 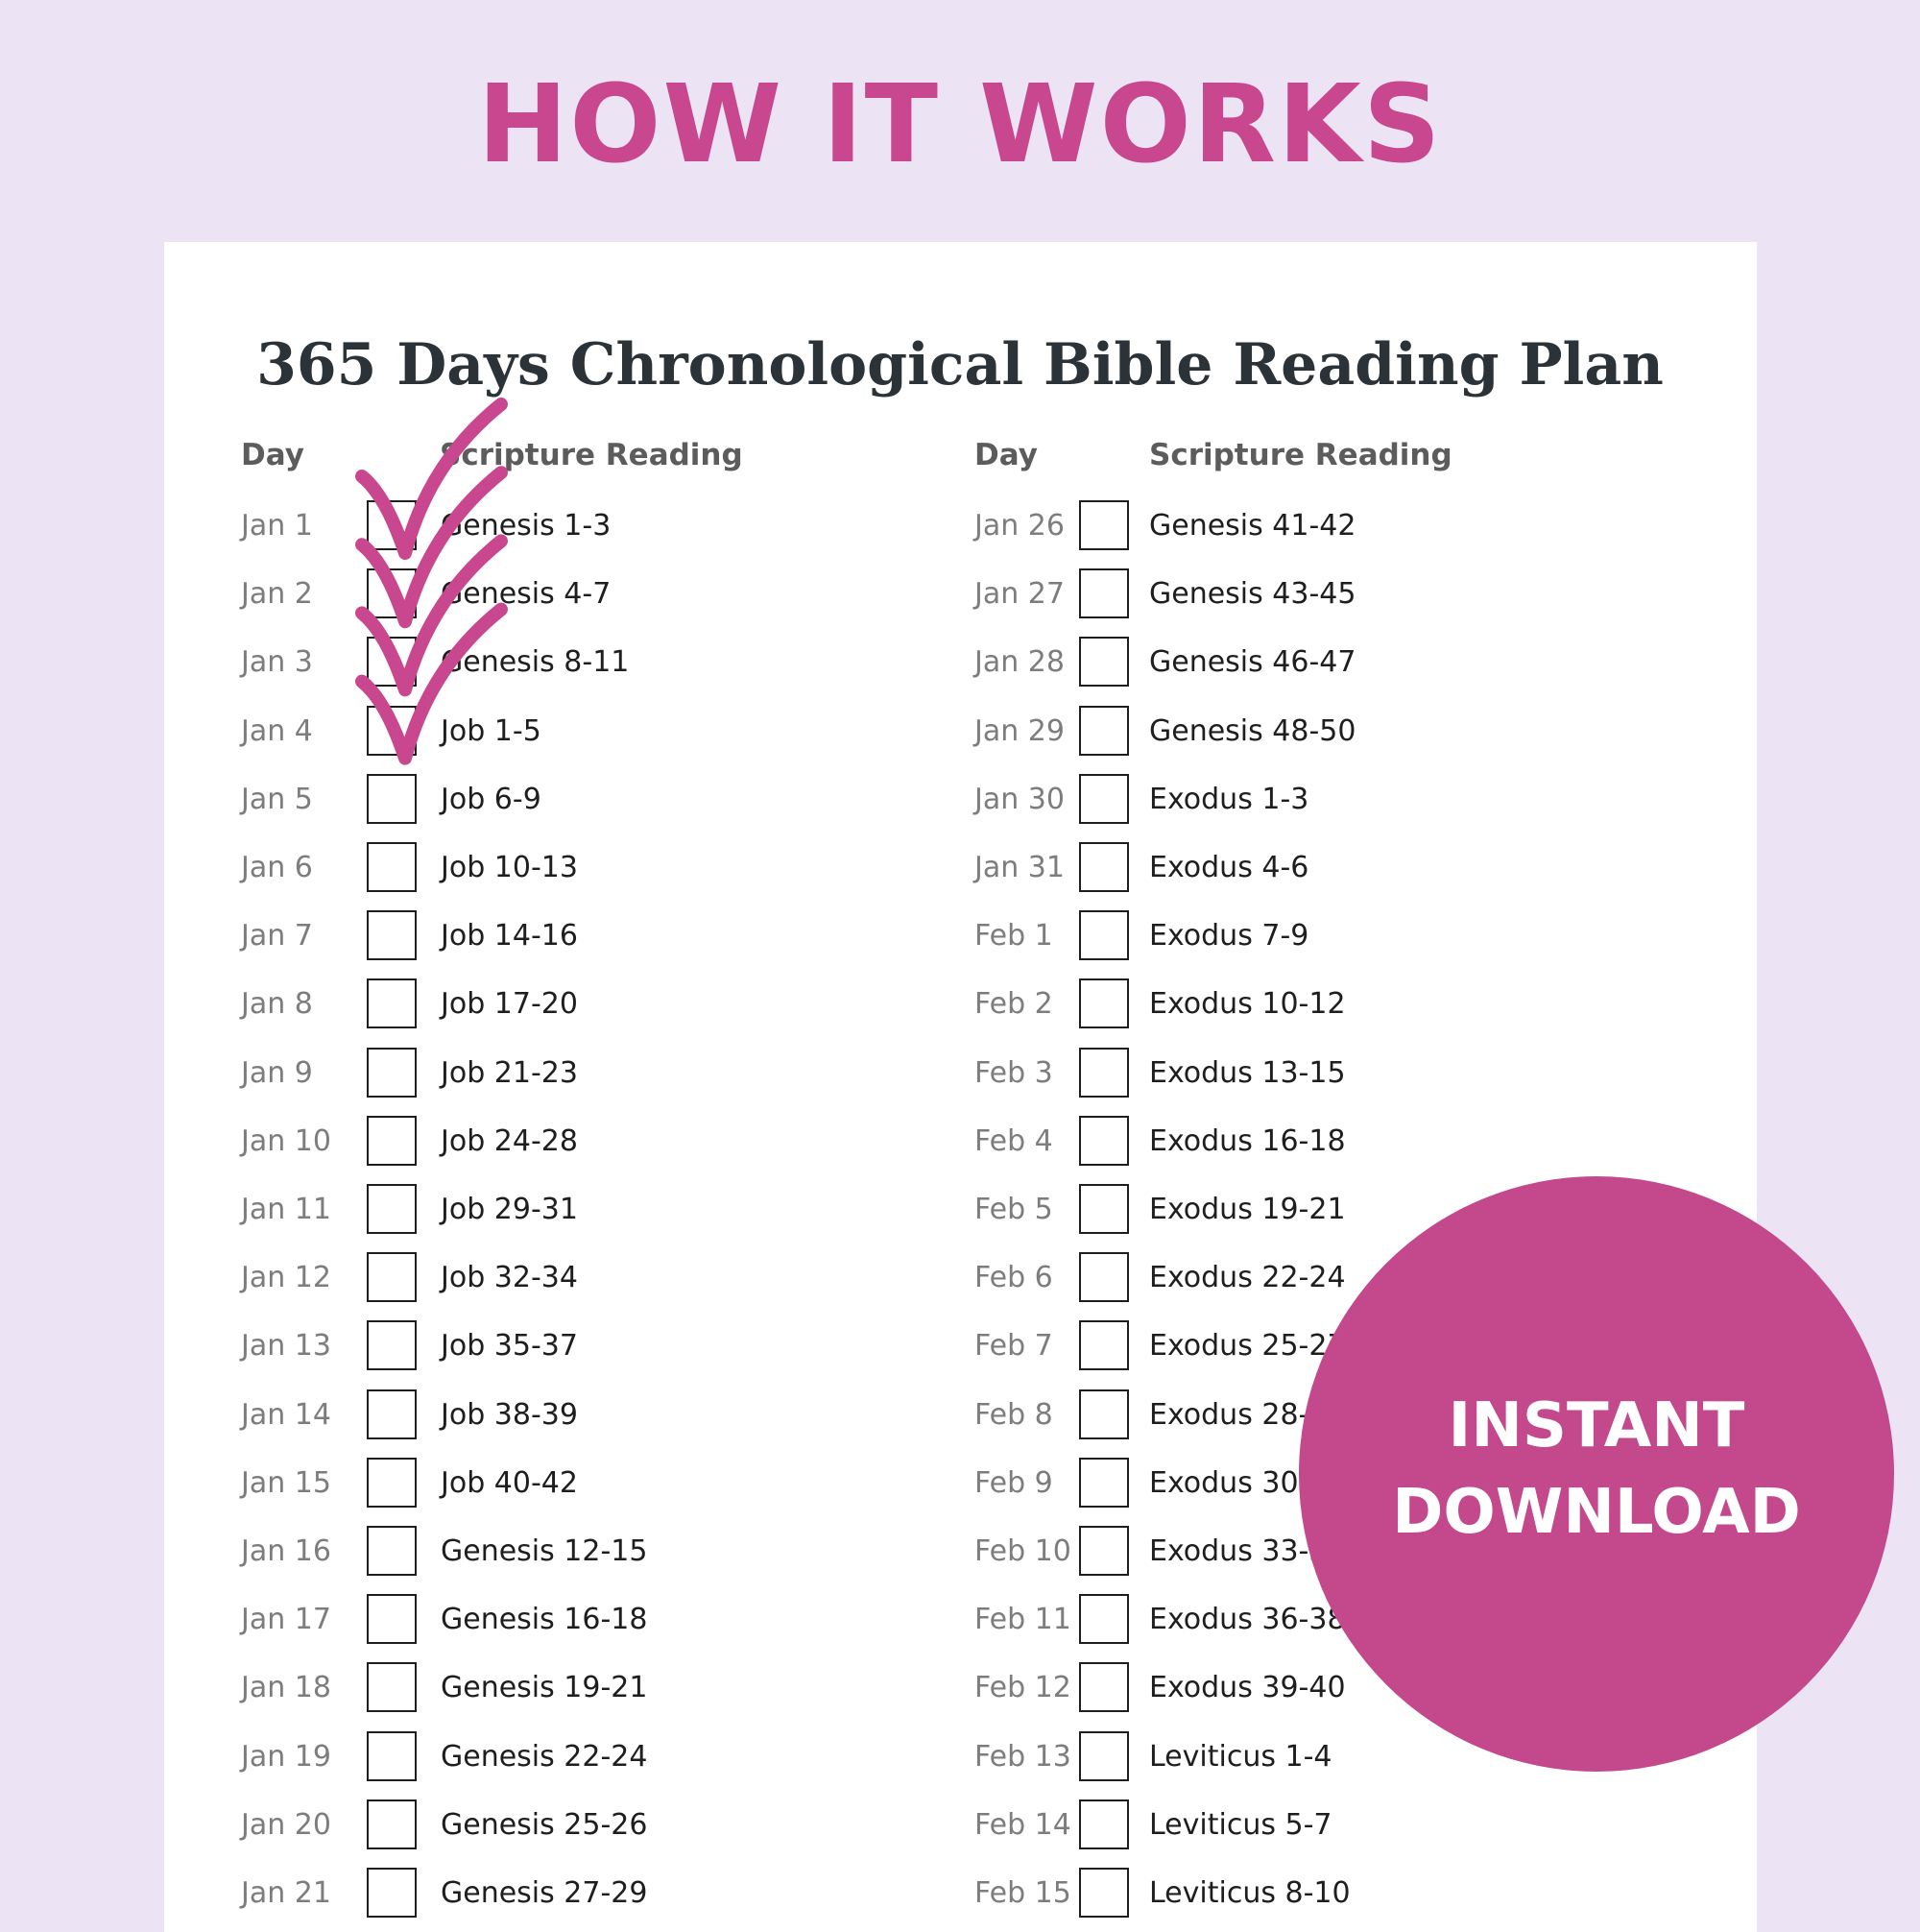 I want to click on list-item: Jan 16 Genesis 12-15, so click(x=491, y=1551).